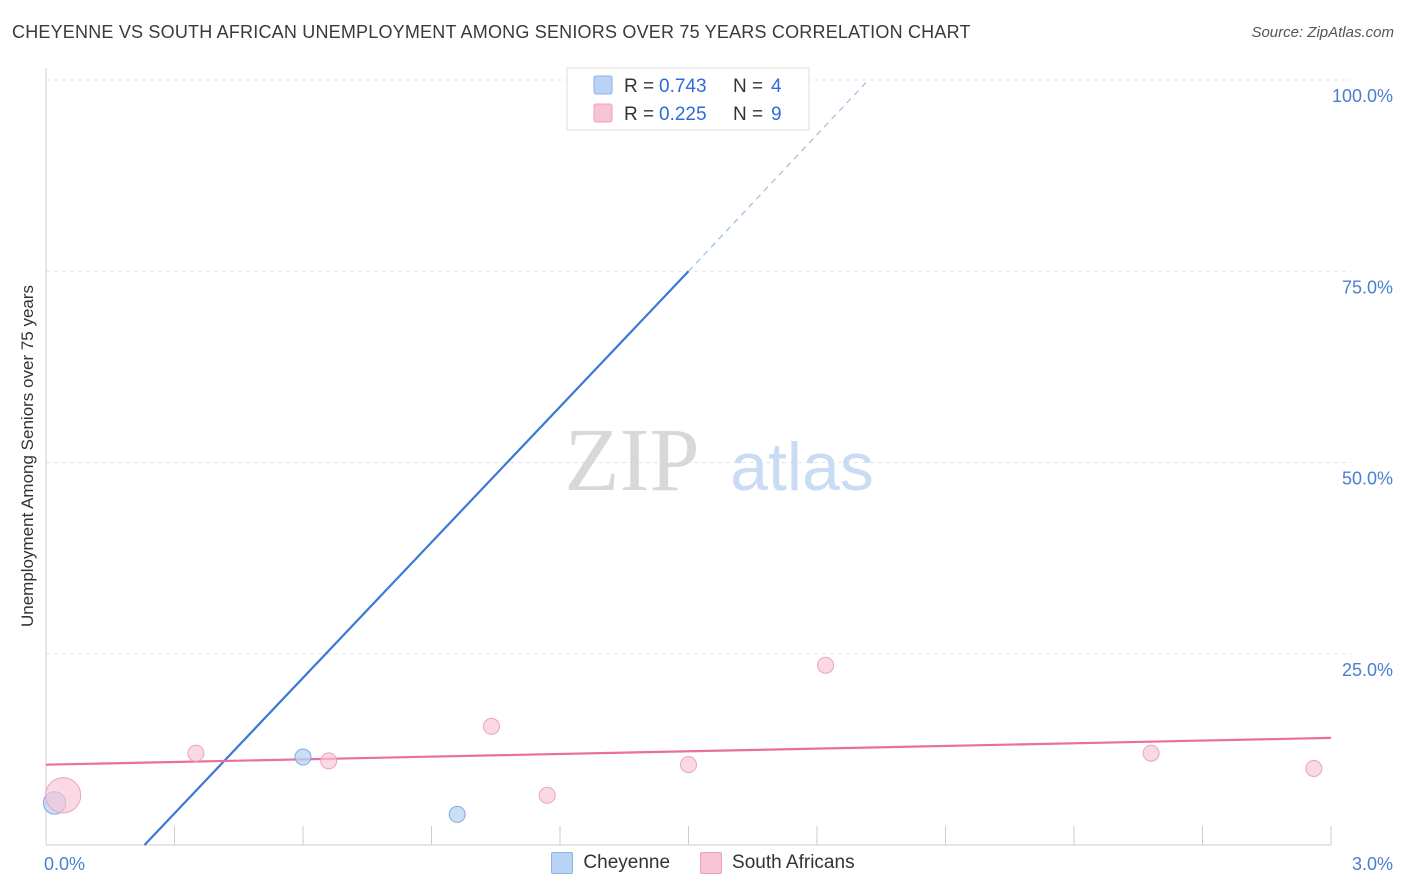 The height and width of the screenshot is (892, 1406). What do you see at coordinates (748, 114) in the screenshot?
I see `legend-n-label-2: N =` at bounding box center [748, 114].